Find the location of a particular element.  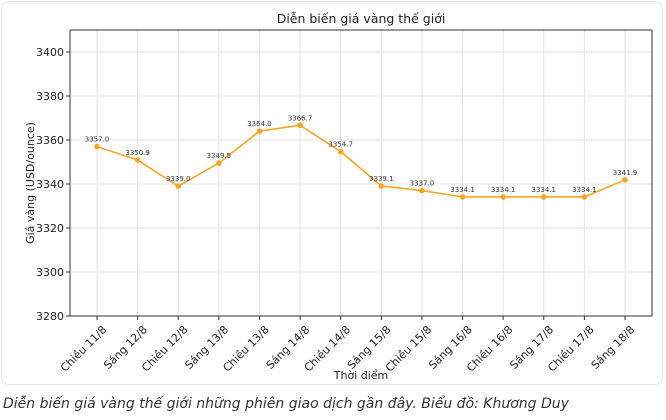

y-tick-label: 3300 is located at coordinates (50, 272).